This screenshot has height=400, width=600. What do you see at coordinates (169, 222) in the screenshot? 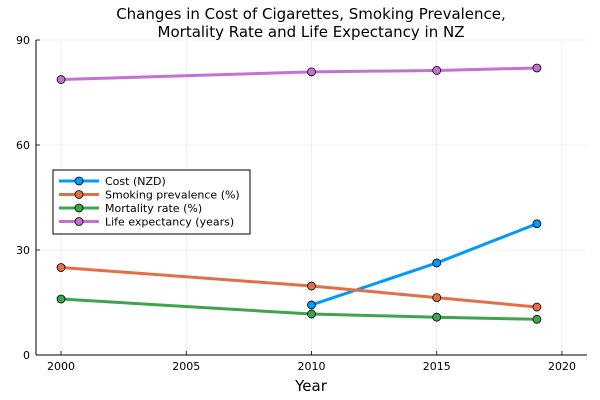
I see `legend-label: Life expectancy (years)` at bounding box center [169, 222].